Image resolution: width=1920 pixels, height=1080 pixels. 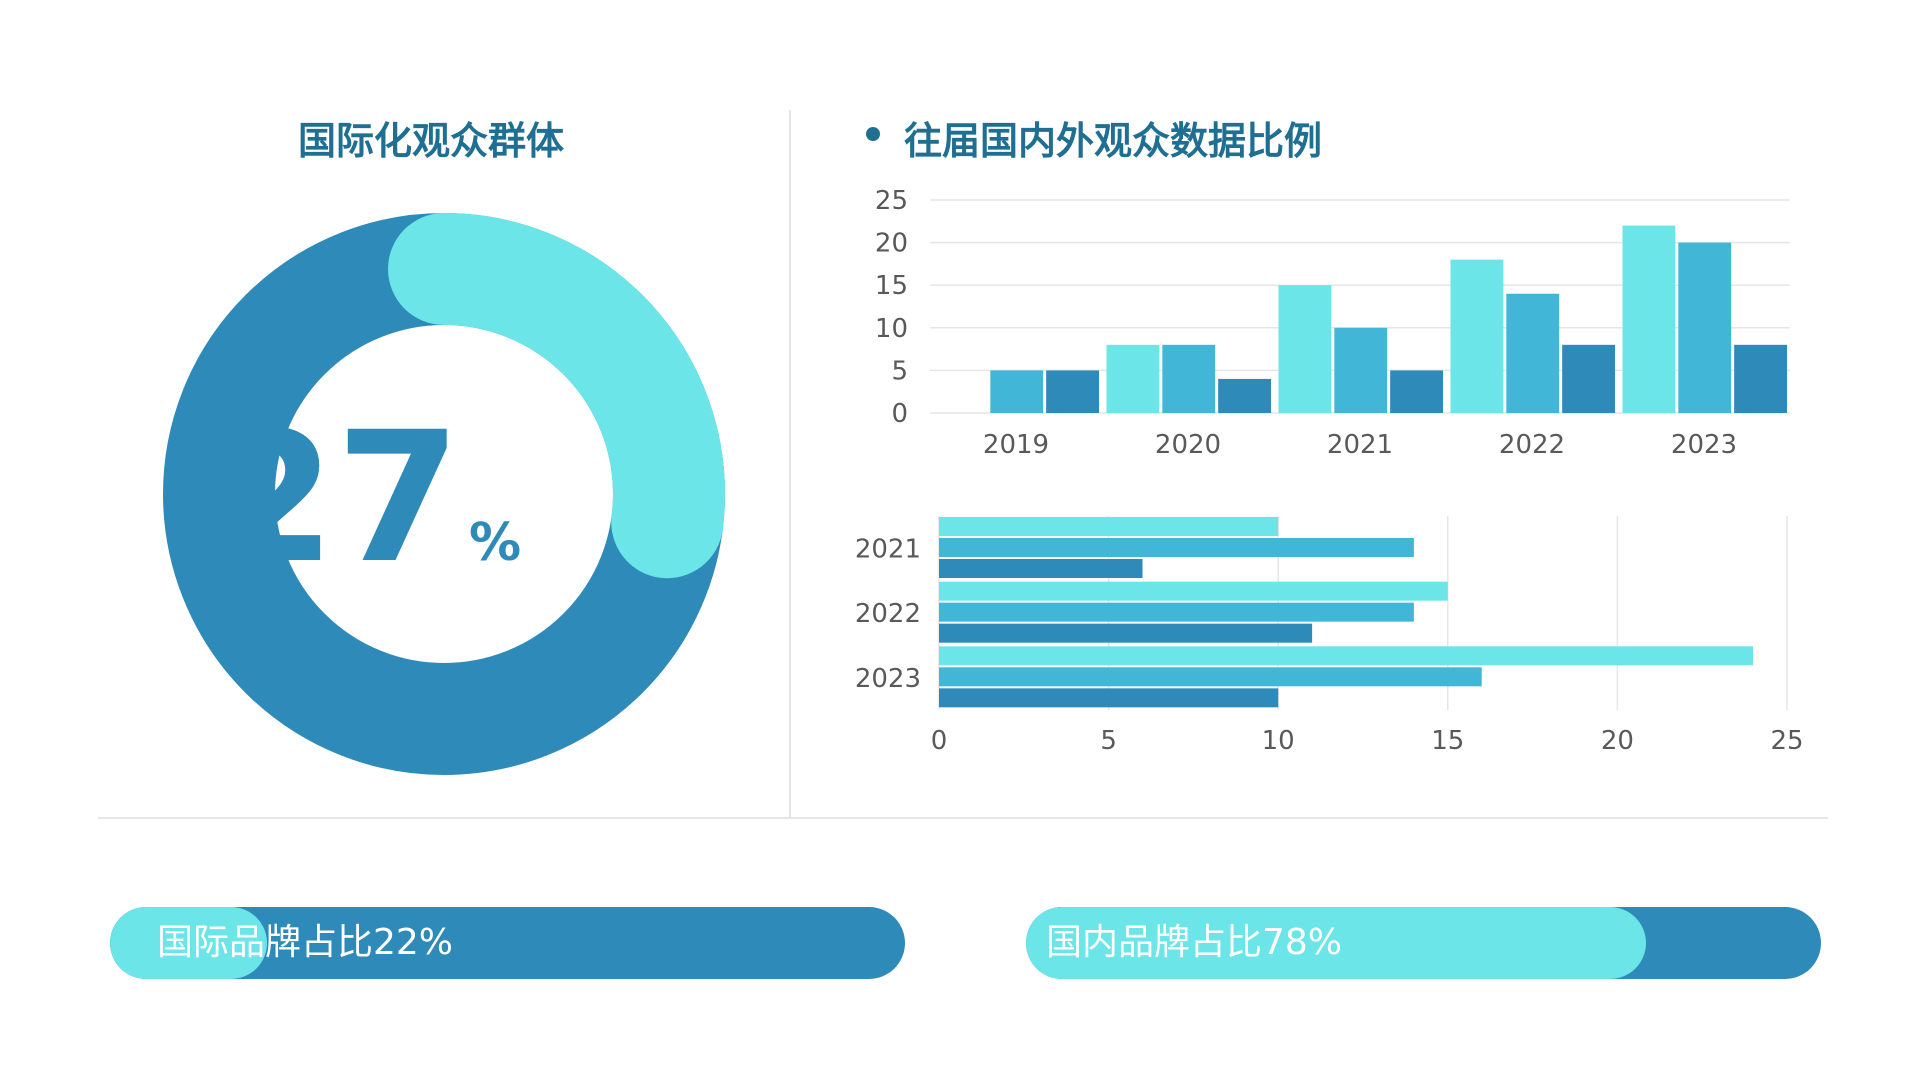 What do you see at coordinates (873, 134) in the screenshot?
I see `title-bullet-dot` at bounding box center [873, 134].